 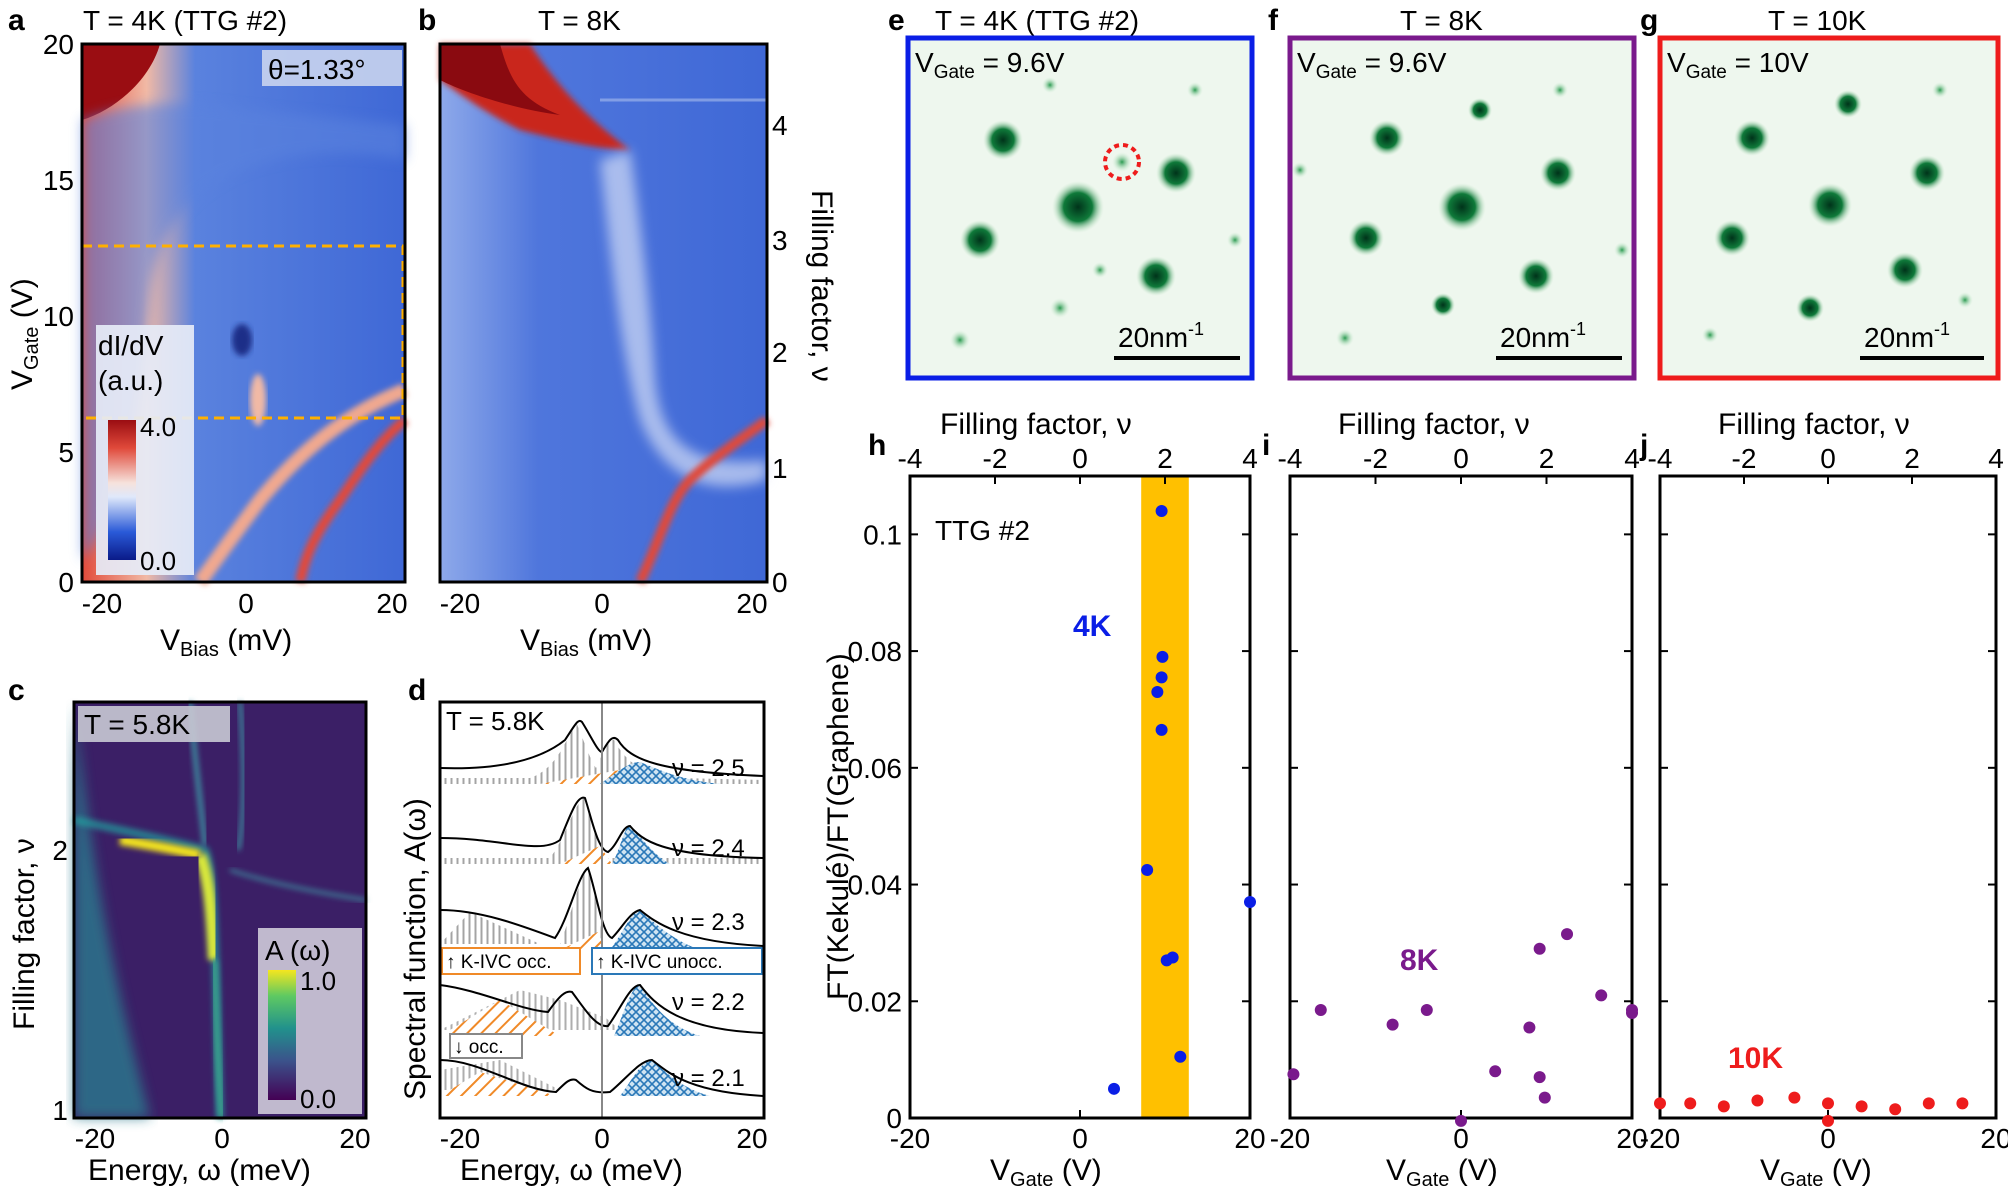 I want to click on y-ticks-a: 20 15 10 5 0, so click(x=58, y=313).